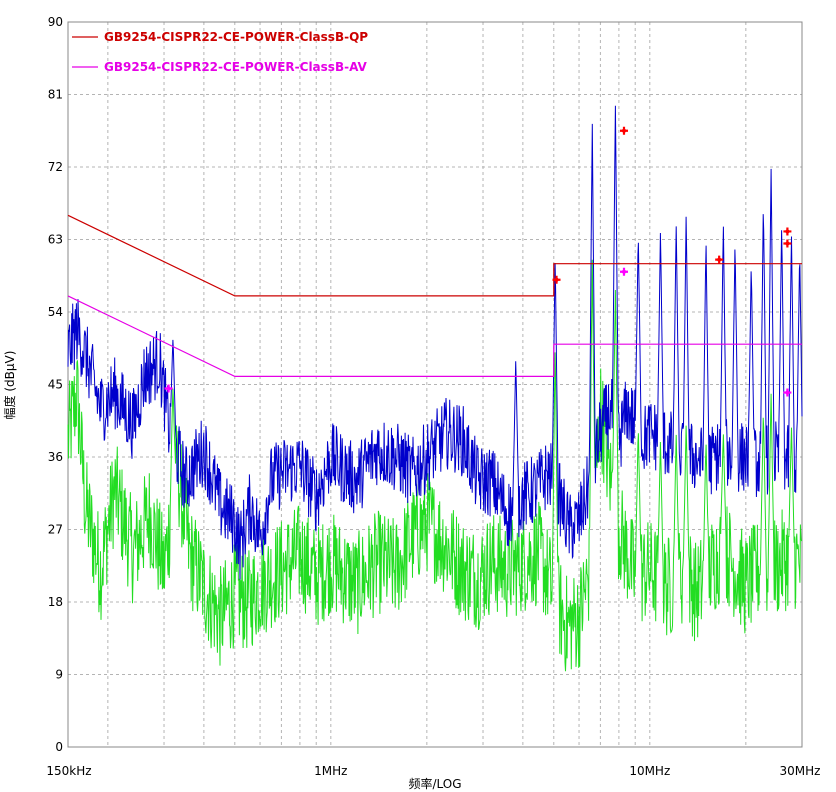 The image size is (836, 792). Describe the element at coordinates (59, 675) in the screenshot. I see `y-tick-label: 9` at that location.